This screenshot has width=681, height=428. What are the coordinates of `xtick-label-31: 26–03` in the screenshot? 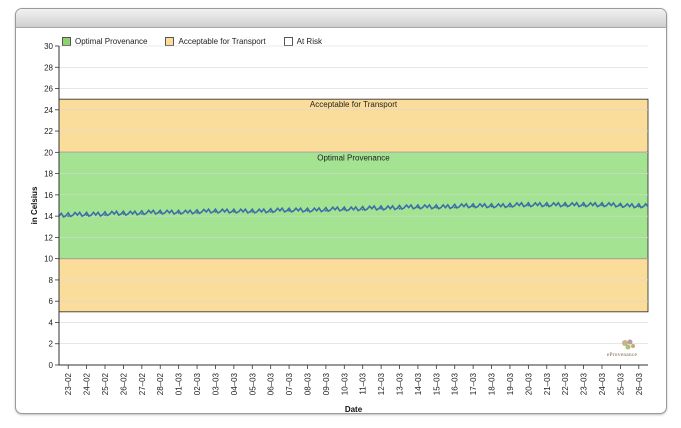 It's located at (639, 383).